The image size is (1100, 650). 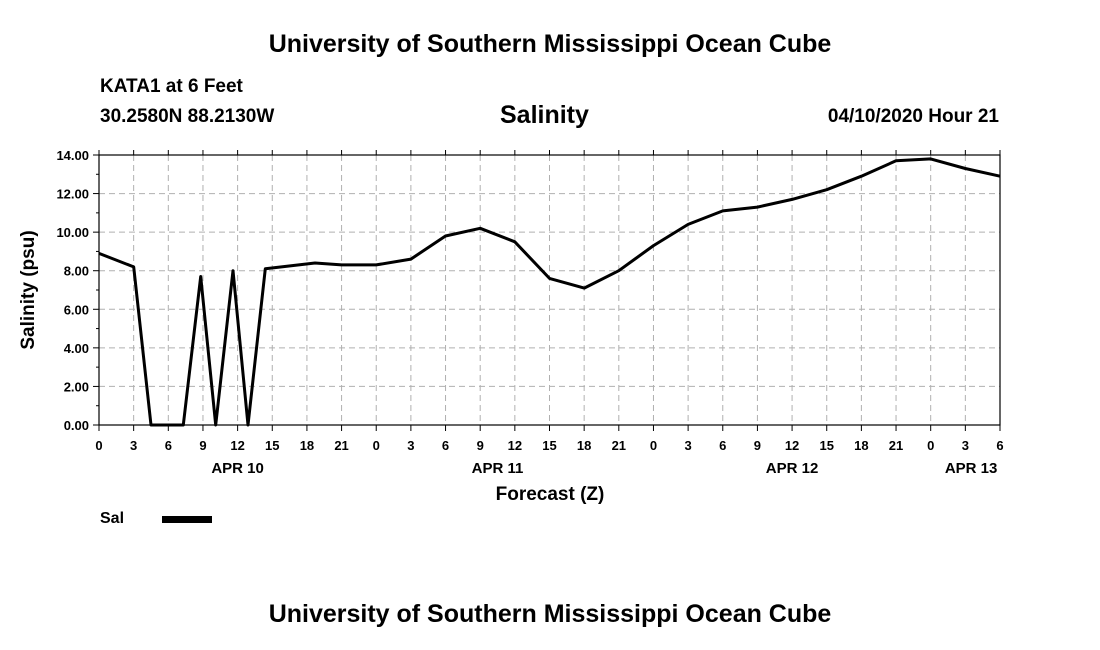 What do you see at coordinates (171, 86) in the screenshot?
I see `station-name: KATA1 at 6 Feet` at bounding box center [171, 86].